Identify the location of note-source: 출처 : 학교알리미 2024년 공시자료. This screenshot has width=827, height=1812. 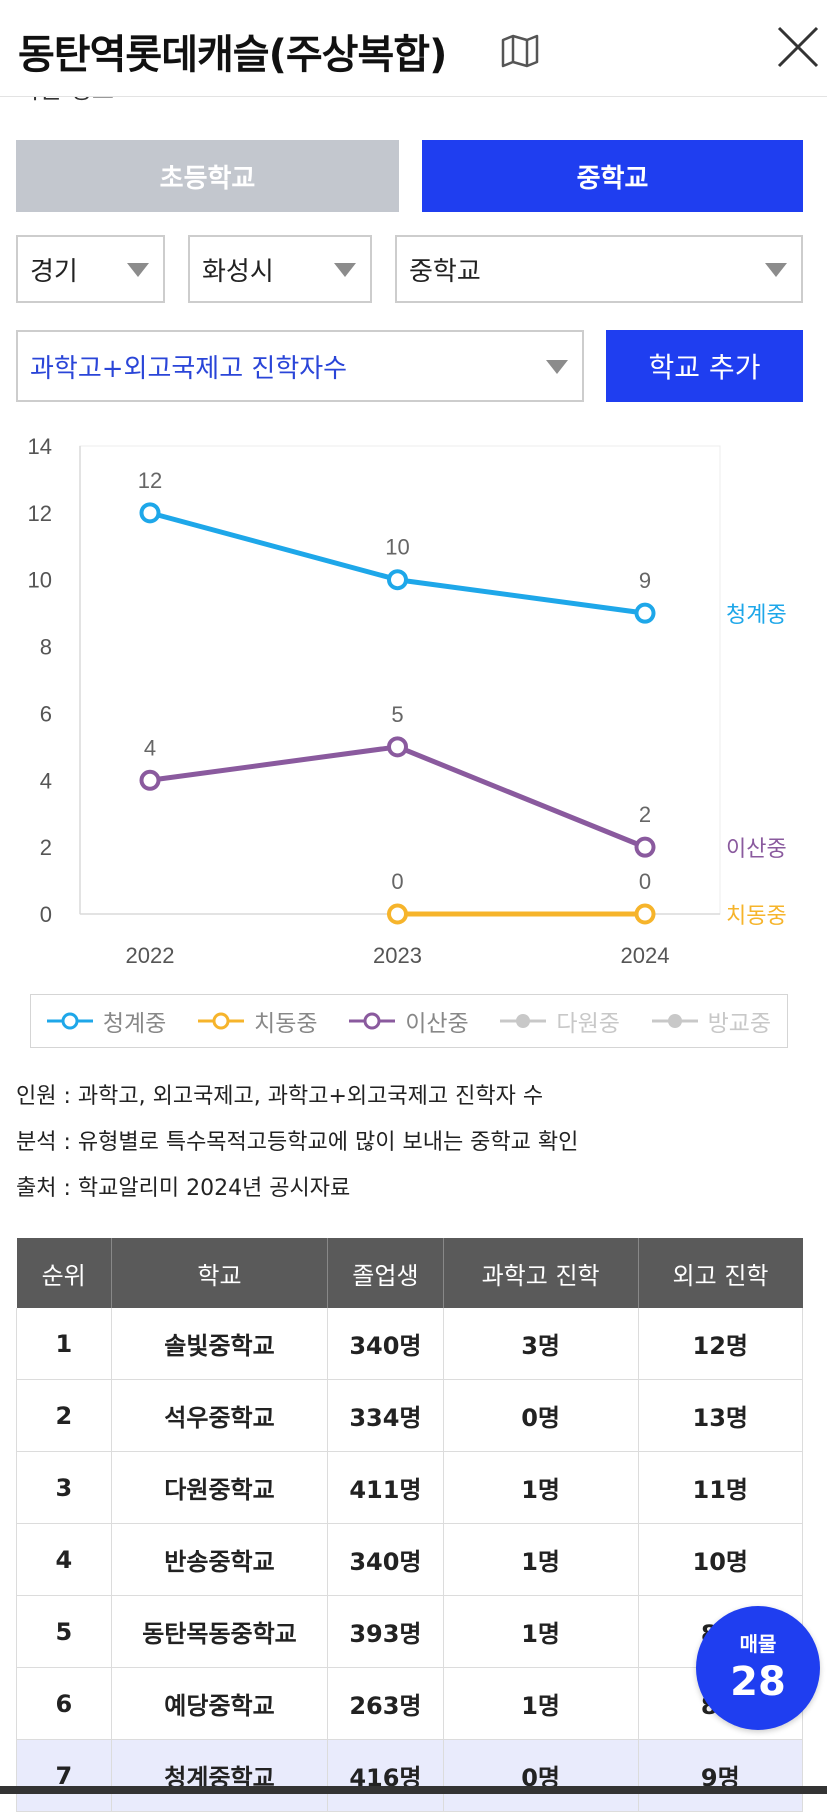
(183, 1188).